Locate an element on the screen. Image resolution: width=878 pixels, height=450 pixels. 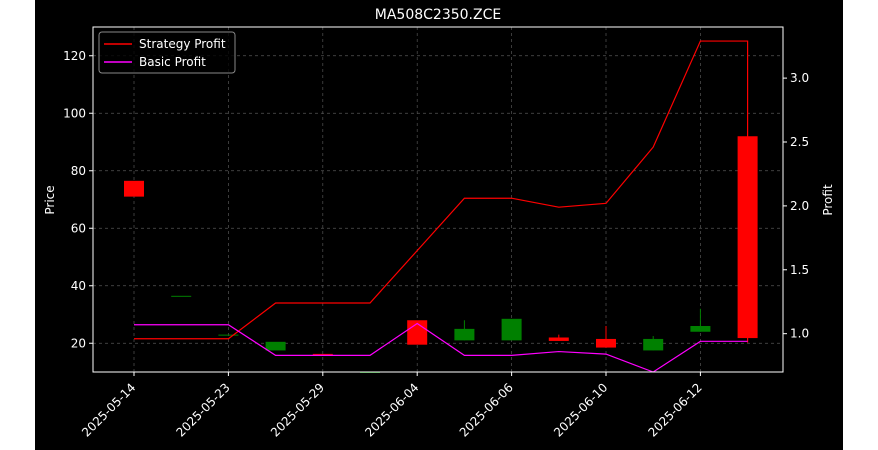
x-tick-label: 2025-05-29 is located at coordinates (297, 409).